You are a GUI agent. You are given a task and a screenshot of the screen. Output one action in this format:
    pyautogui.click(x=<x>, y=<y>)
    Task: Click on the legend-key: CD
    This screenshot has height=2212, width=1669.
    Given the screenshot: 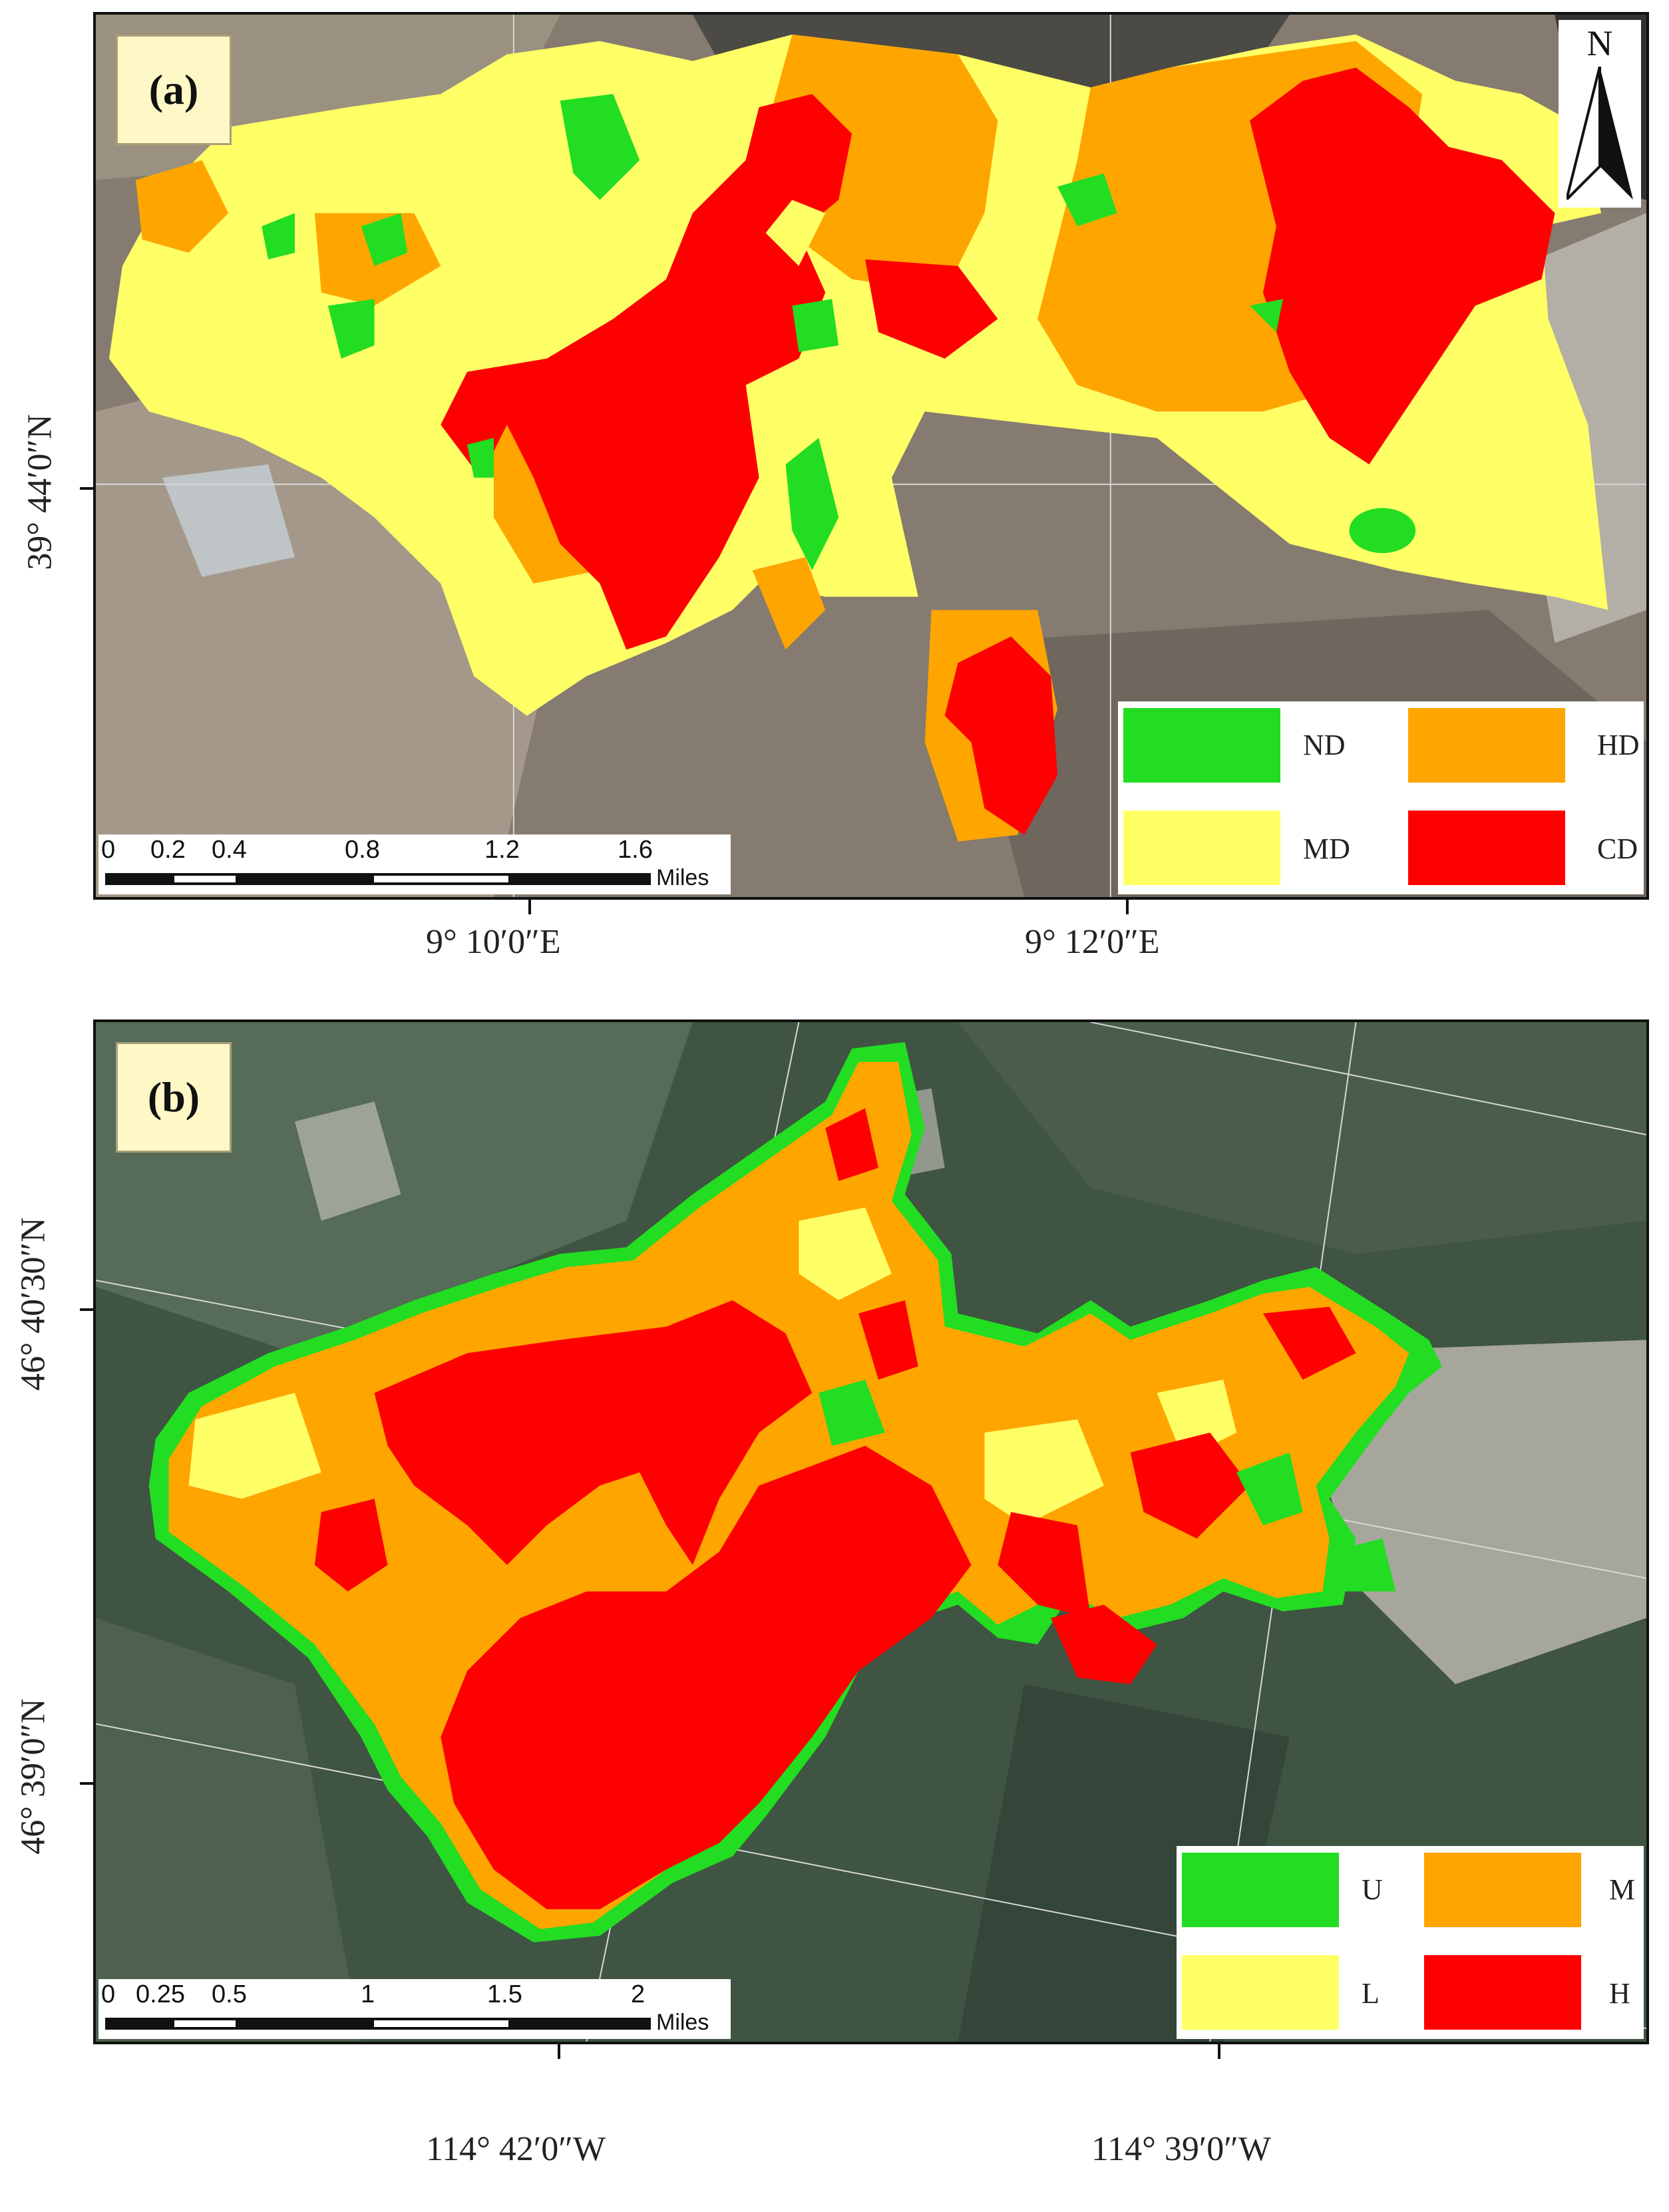 What is the action you would take?
    pyautogui.click(x=1617, y=848)
    